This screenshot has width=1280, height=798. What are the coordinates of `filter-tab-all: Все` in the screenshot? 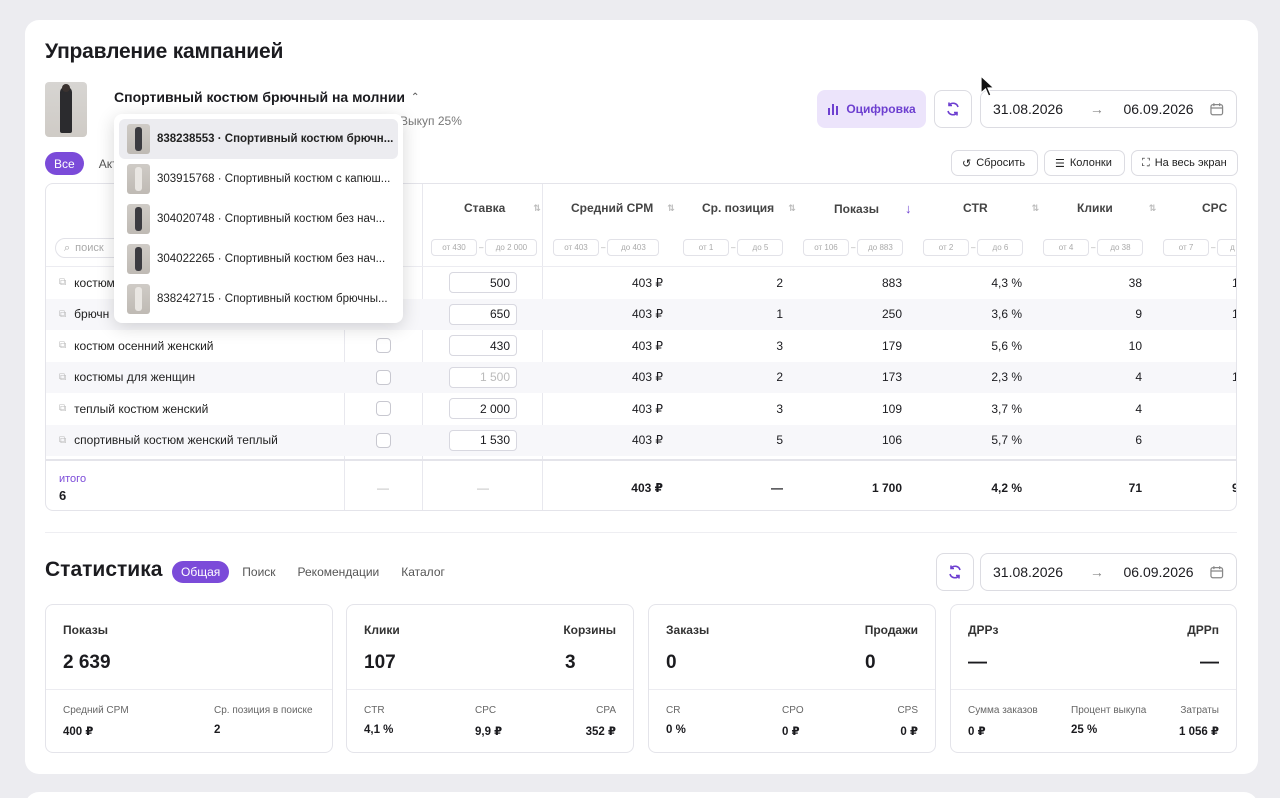 It's located at (64, 163).